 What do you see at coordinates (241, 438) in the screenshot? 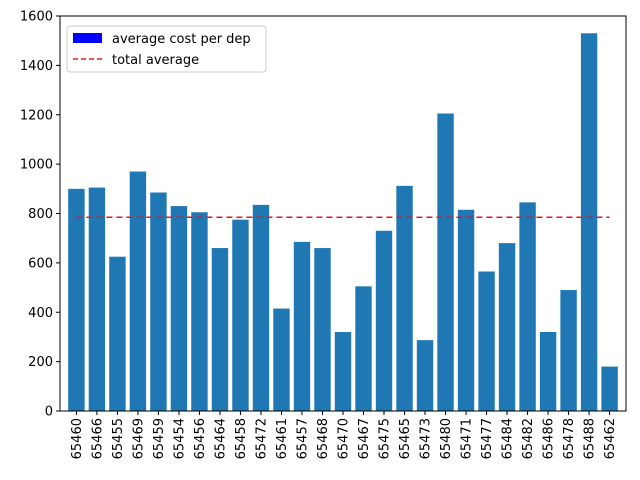
I see `x-tick-label-65458: 65458` at bounding box center [241, 438].